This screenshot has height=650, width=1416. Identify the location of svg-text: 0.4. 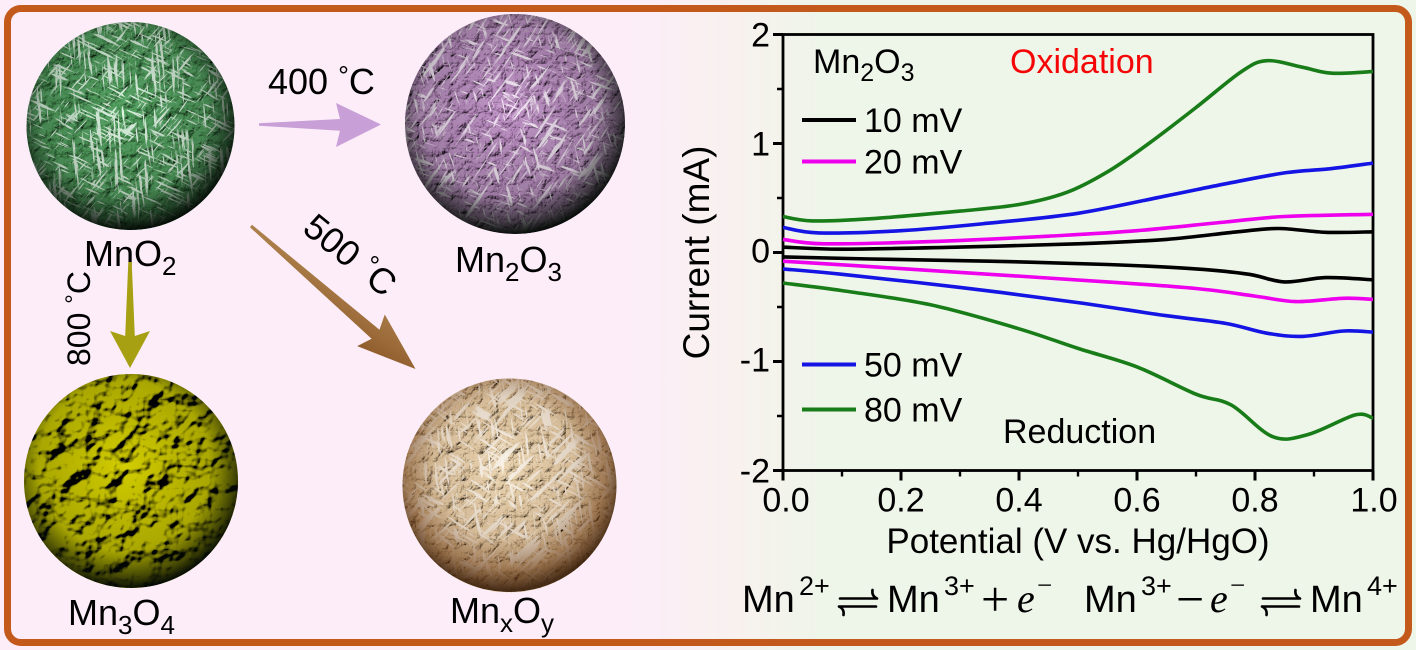
(1018, 501).